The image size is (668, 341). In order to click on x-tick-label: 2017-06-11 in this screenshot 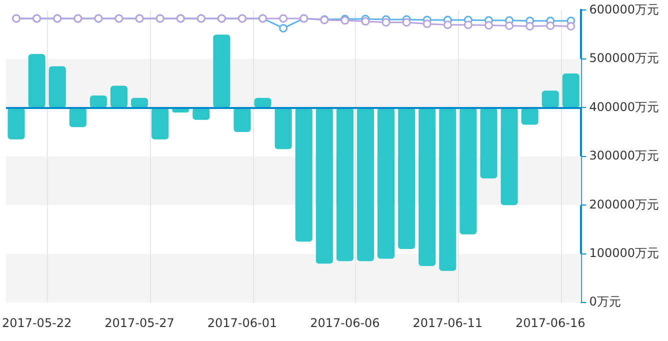, I will do `click(447, 323)`.